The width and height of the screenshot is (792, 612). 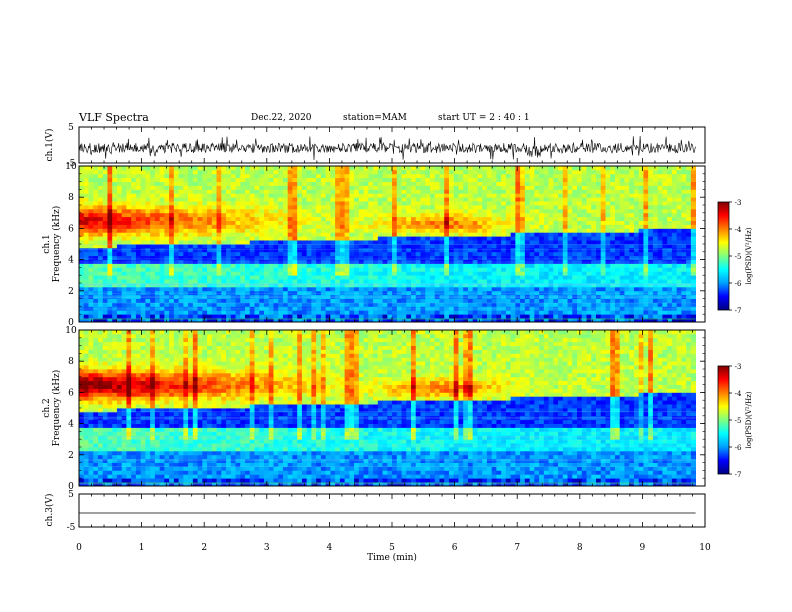 What do you see at coordinates (330, 548) in the screenshot?
I see `x-tick-label: 4` at bounding box center [330, 548].